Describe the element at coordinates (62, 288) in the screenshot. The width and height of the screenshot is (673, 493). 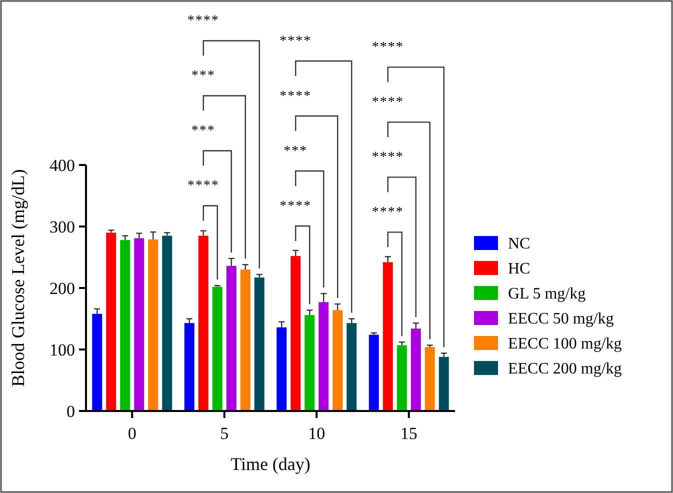
I see `y-tick-label: 200` at that location.